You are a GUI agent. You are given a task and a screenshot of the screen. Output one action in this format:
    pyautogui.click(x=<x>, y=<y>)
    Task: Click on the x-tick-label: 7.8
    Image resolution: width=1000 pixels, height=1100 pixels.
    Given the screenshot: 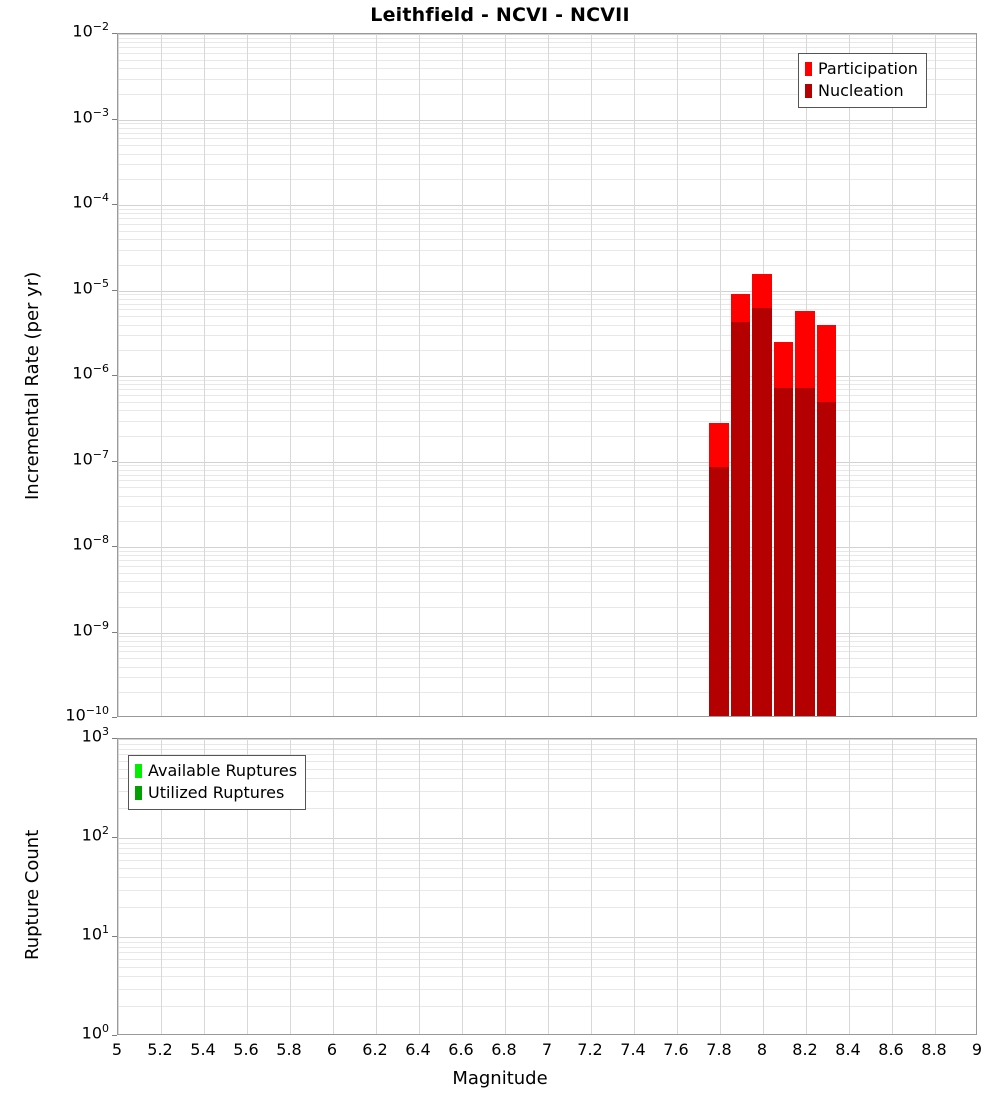 What is the action you would take?
    pyautogui.click(x=719, y=1049)
    